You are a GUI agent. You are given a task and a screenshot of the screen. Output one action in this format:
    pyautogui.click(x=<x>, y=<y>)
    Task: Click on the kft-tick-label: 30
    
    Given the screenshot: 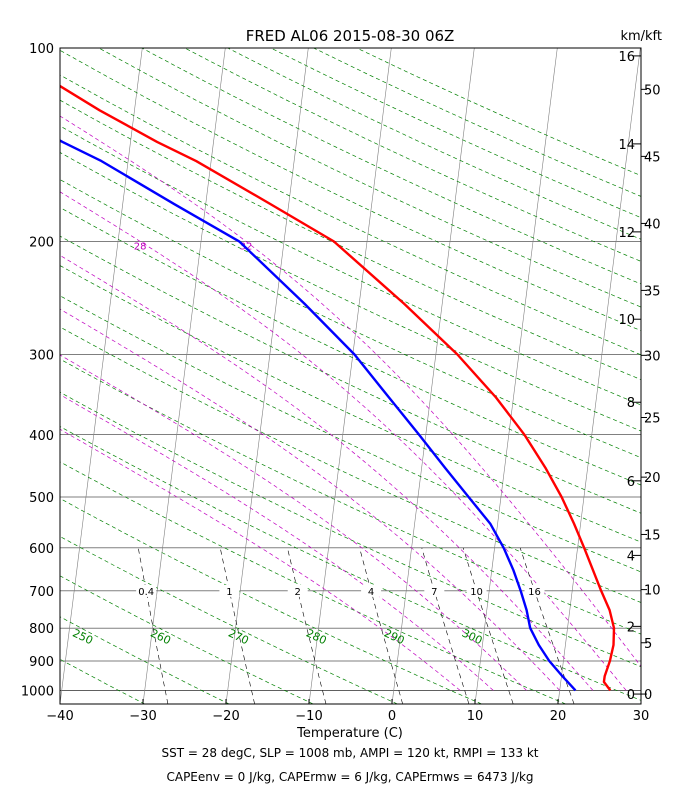 What is the action you would take?
    pyautogui.click(x=652, y=356)
    